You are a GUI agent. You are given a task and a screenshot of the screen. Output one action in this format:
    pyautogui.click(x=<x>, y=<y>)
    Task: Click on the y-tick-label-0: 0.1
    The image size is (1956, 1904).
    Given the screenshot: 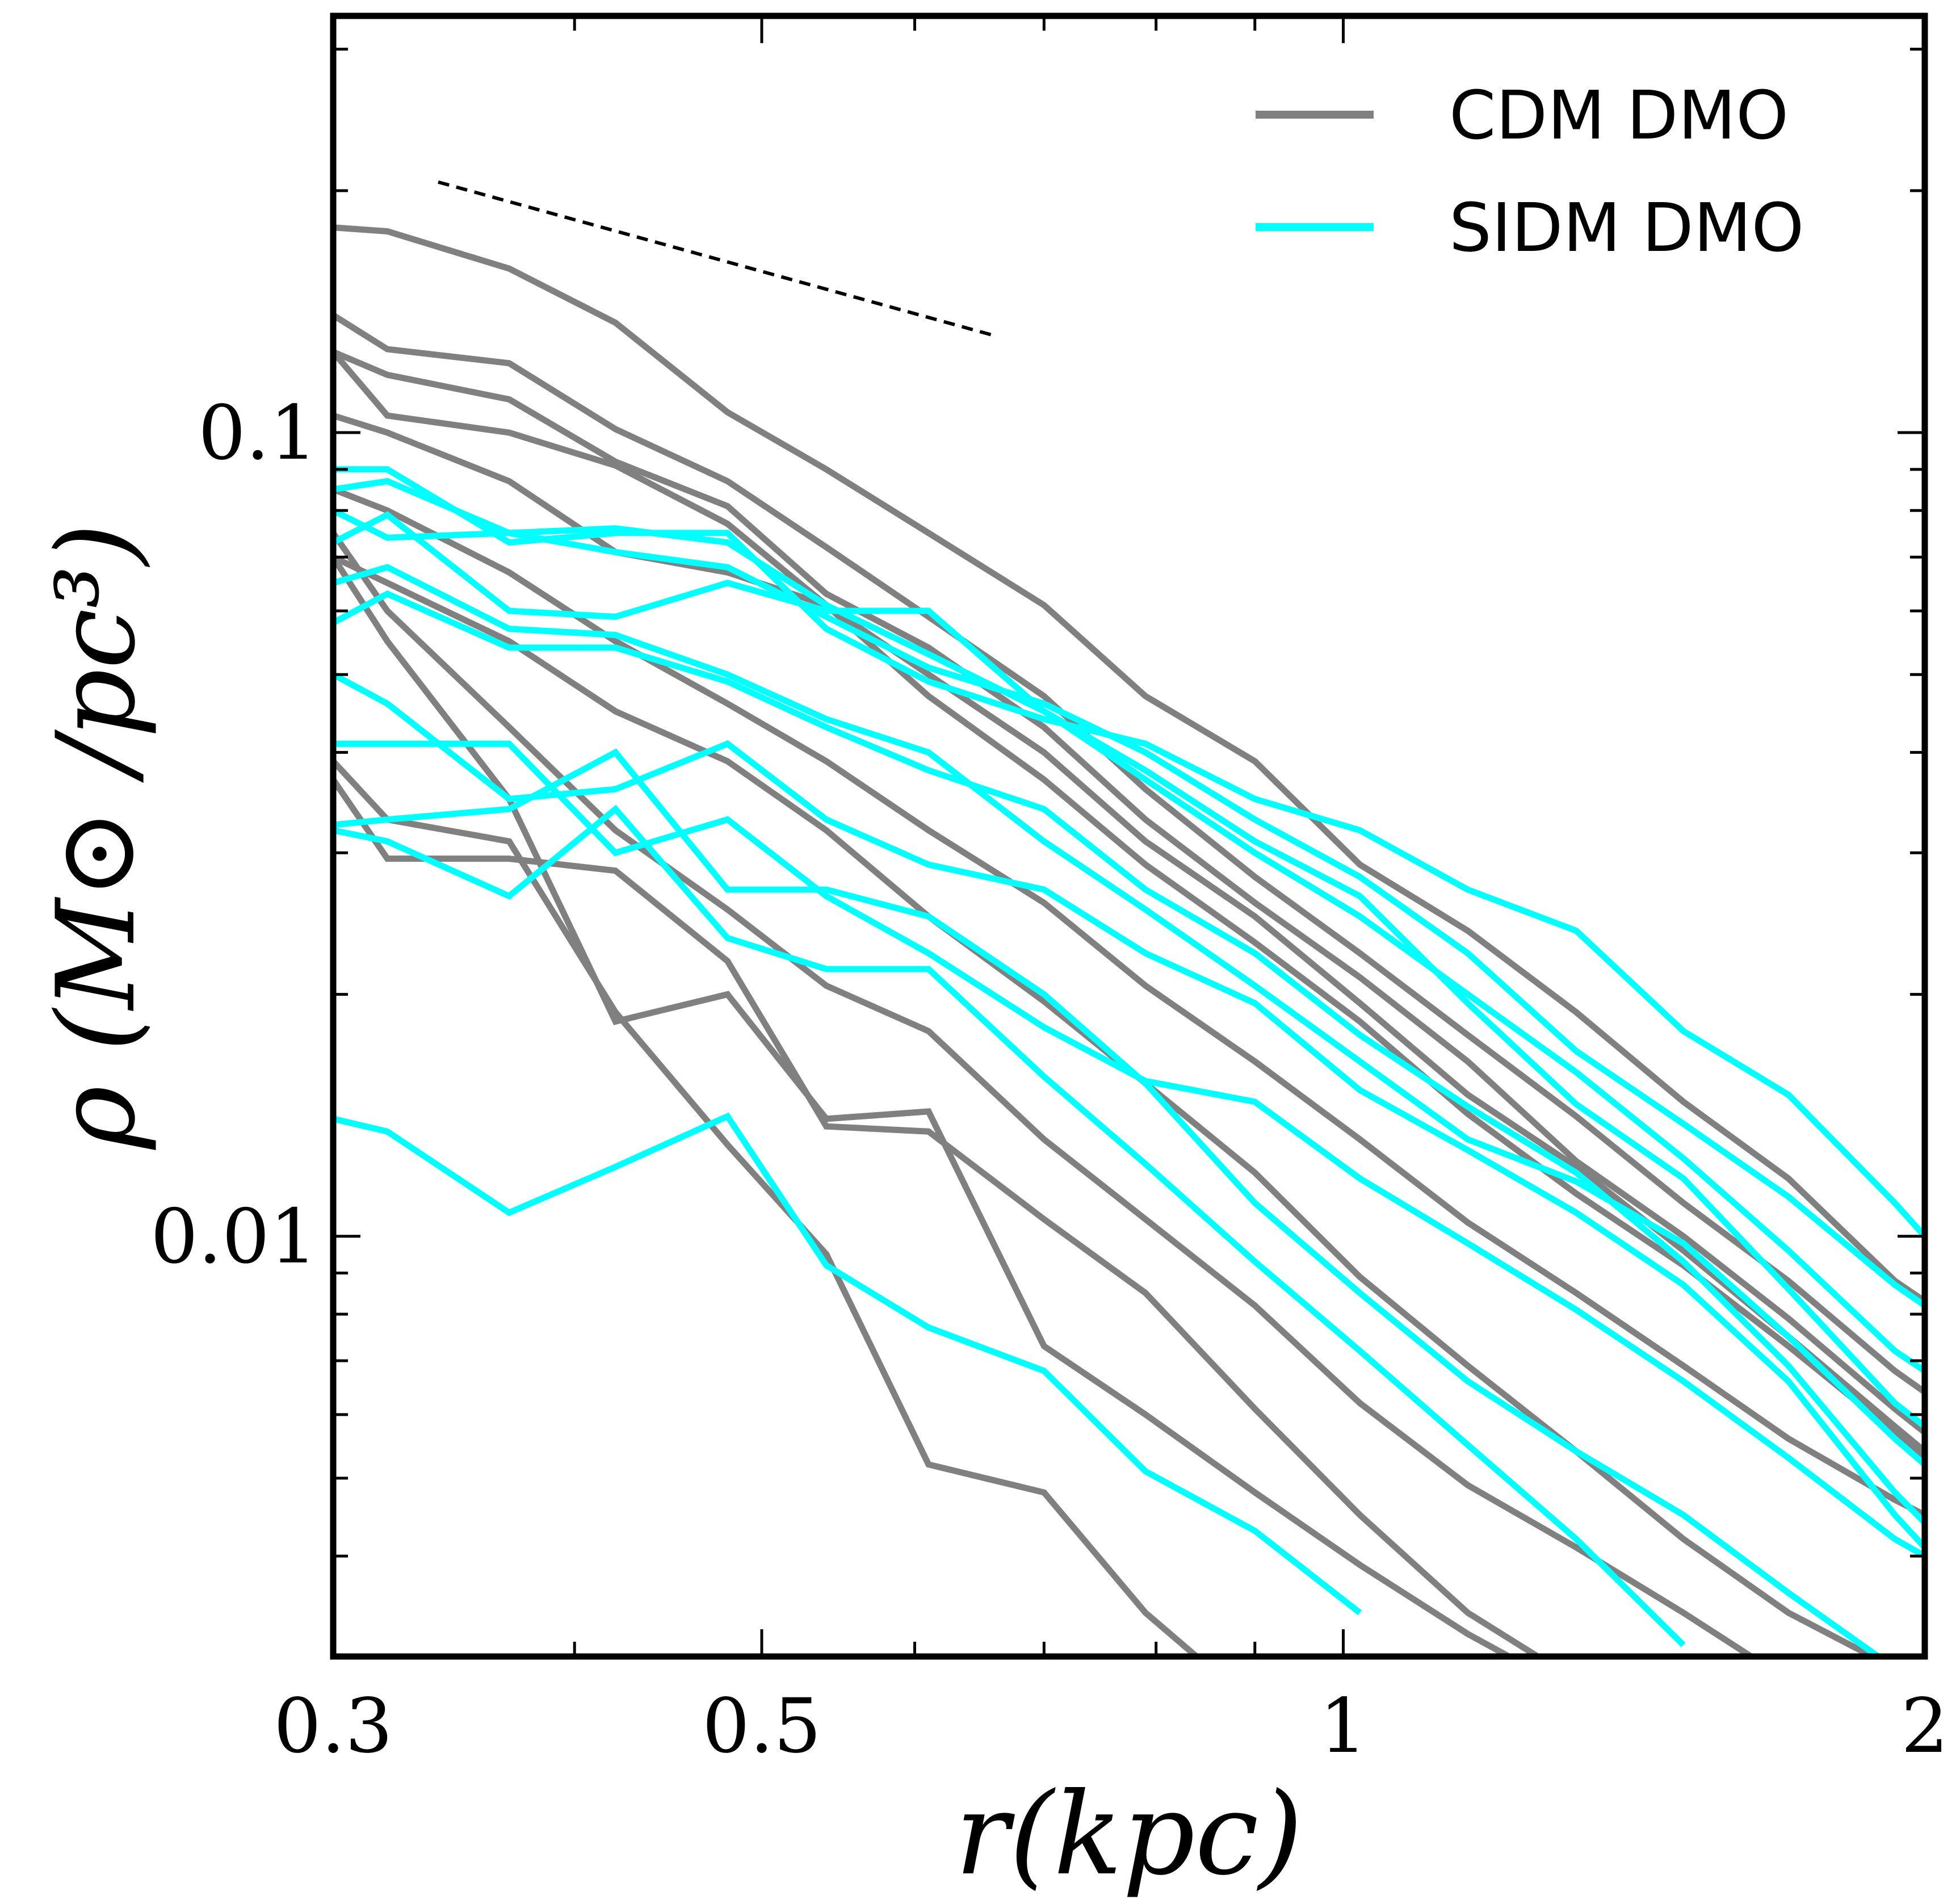 What is the action you would take?
    pyautogui.click(x=257, y=433)
    